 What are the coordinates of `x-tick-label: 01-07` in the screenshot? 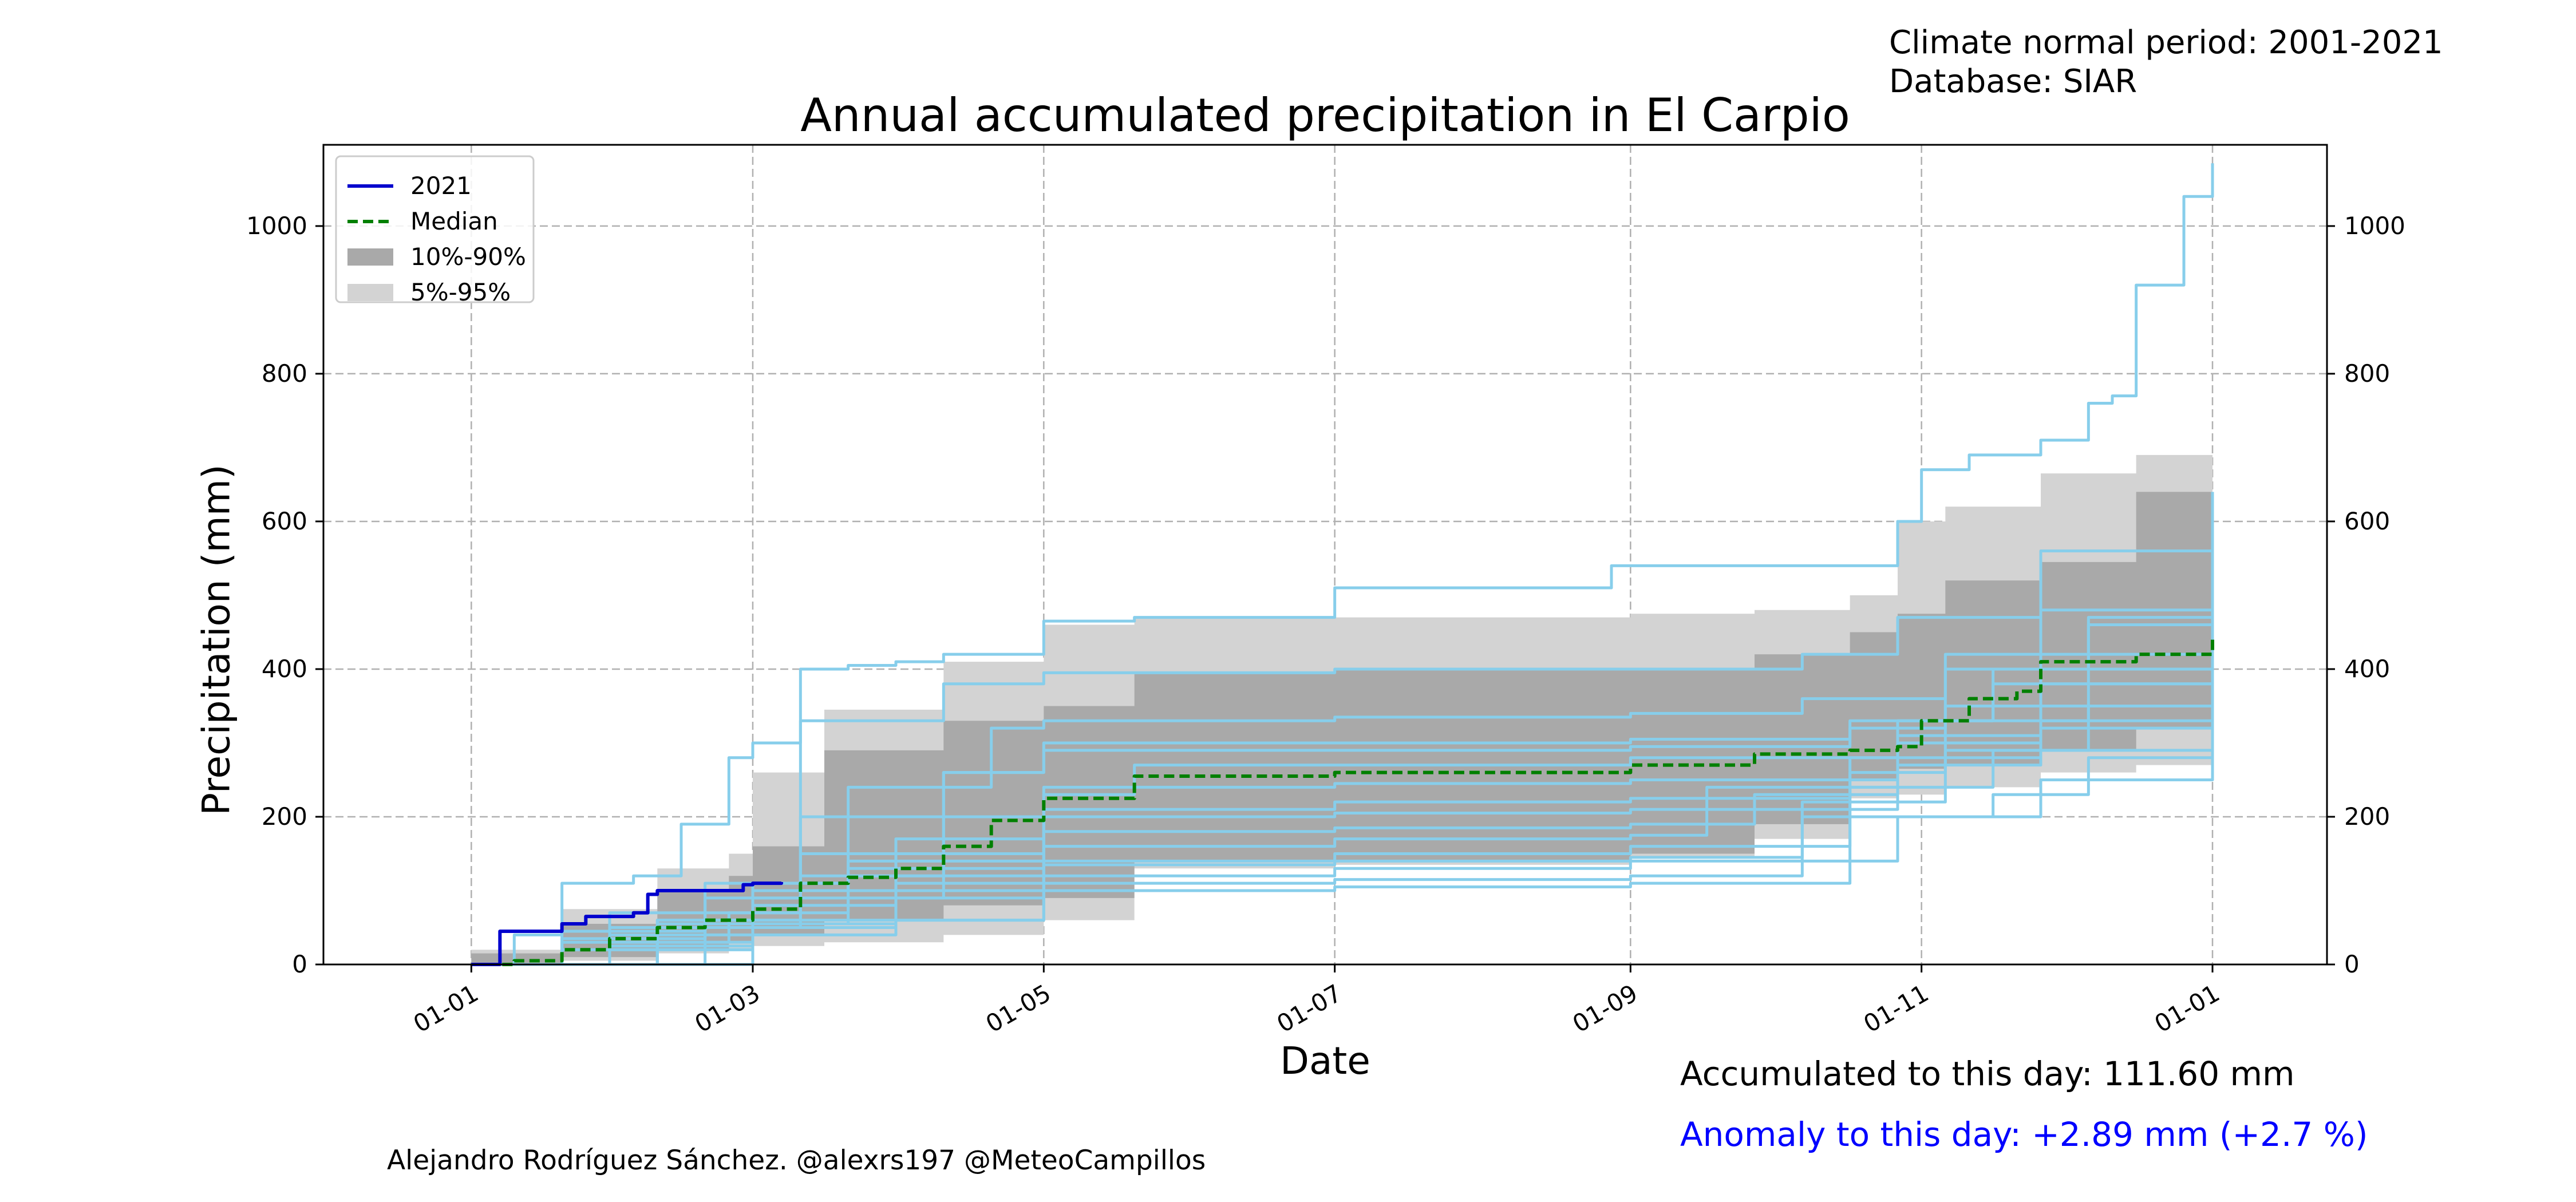 It's located at (1309, 1009).